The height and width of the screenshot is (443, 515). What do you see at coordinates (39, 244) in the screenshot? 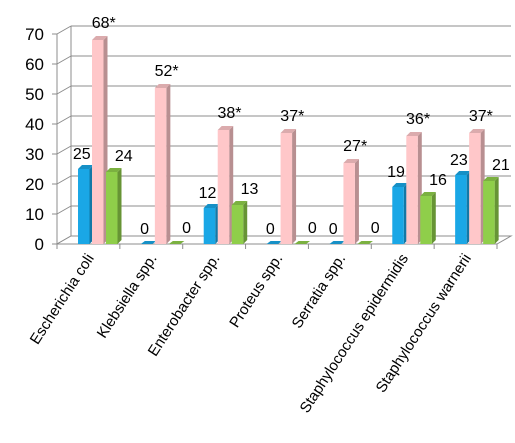
I see `y-tick-label: 0` at bounding box center [39, 244].